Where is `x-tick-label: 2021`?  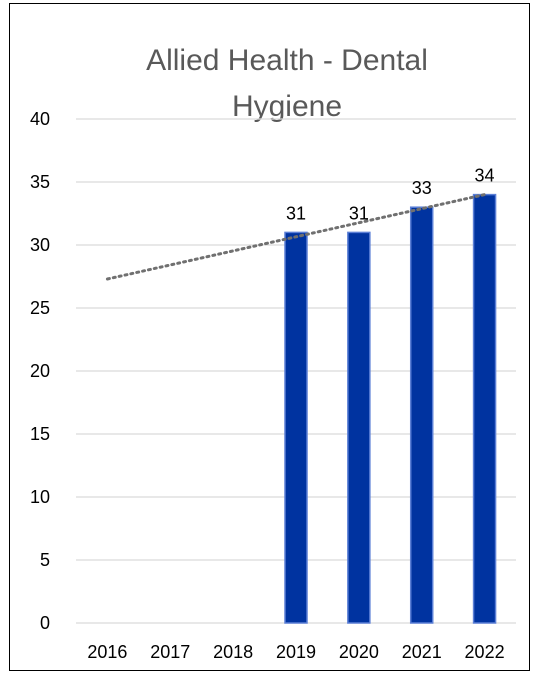 x-tick-label: 2021 is located at coordinates (422, 652).